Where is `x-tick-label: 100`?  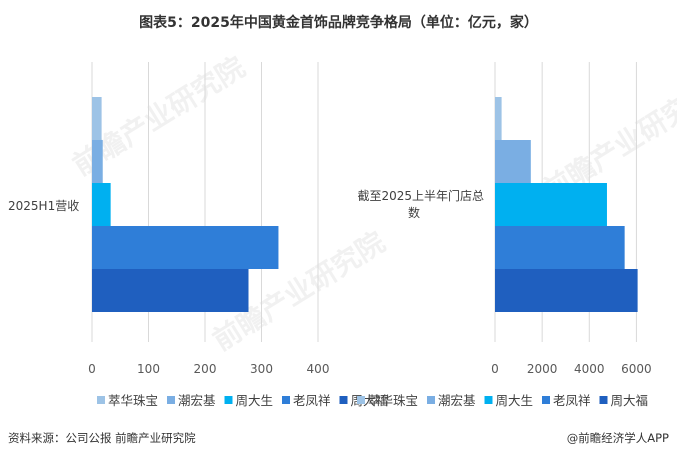 x-tick-label: 100 is located at coordinates (148, 369).